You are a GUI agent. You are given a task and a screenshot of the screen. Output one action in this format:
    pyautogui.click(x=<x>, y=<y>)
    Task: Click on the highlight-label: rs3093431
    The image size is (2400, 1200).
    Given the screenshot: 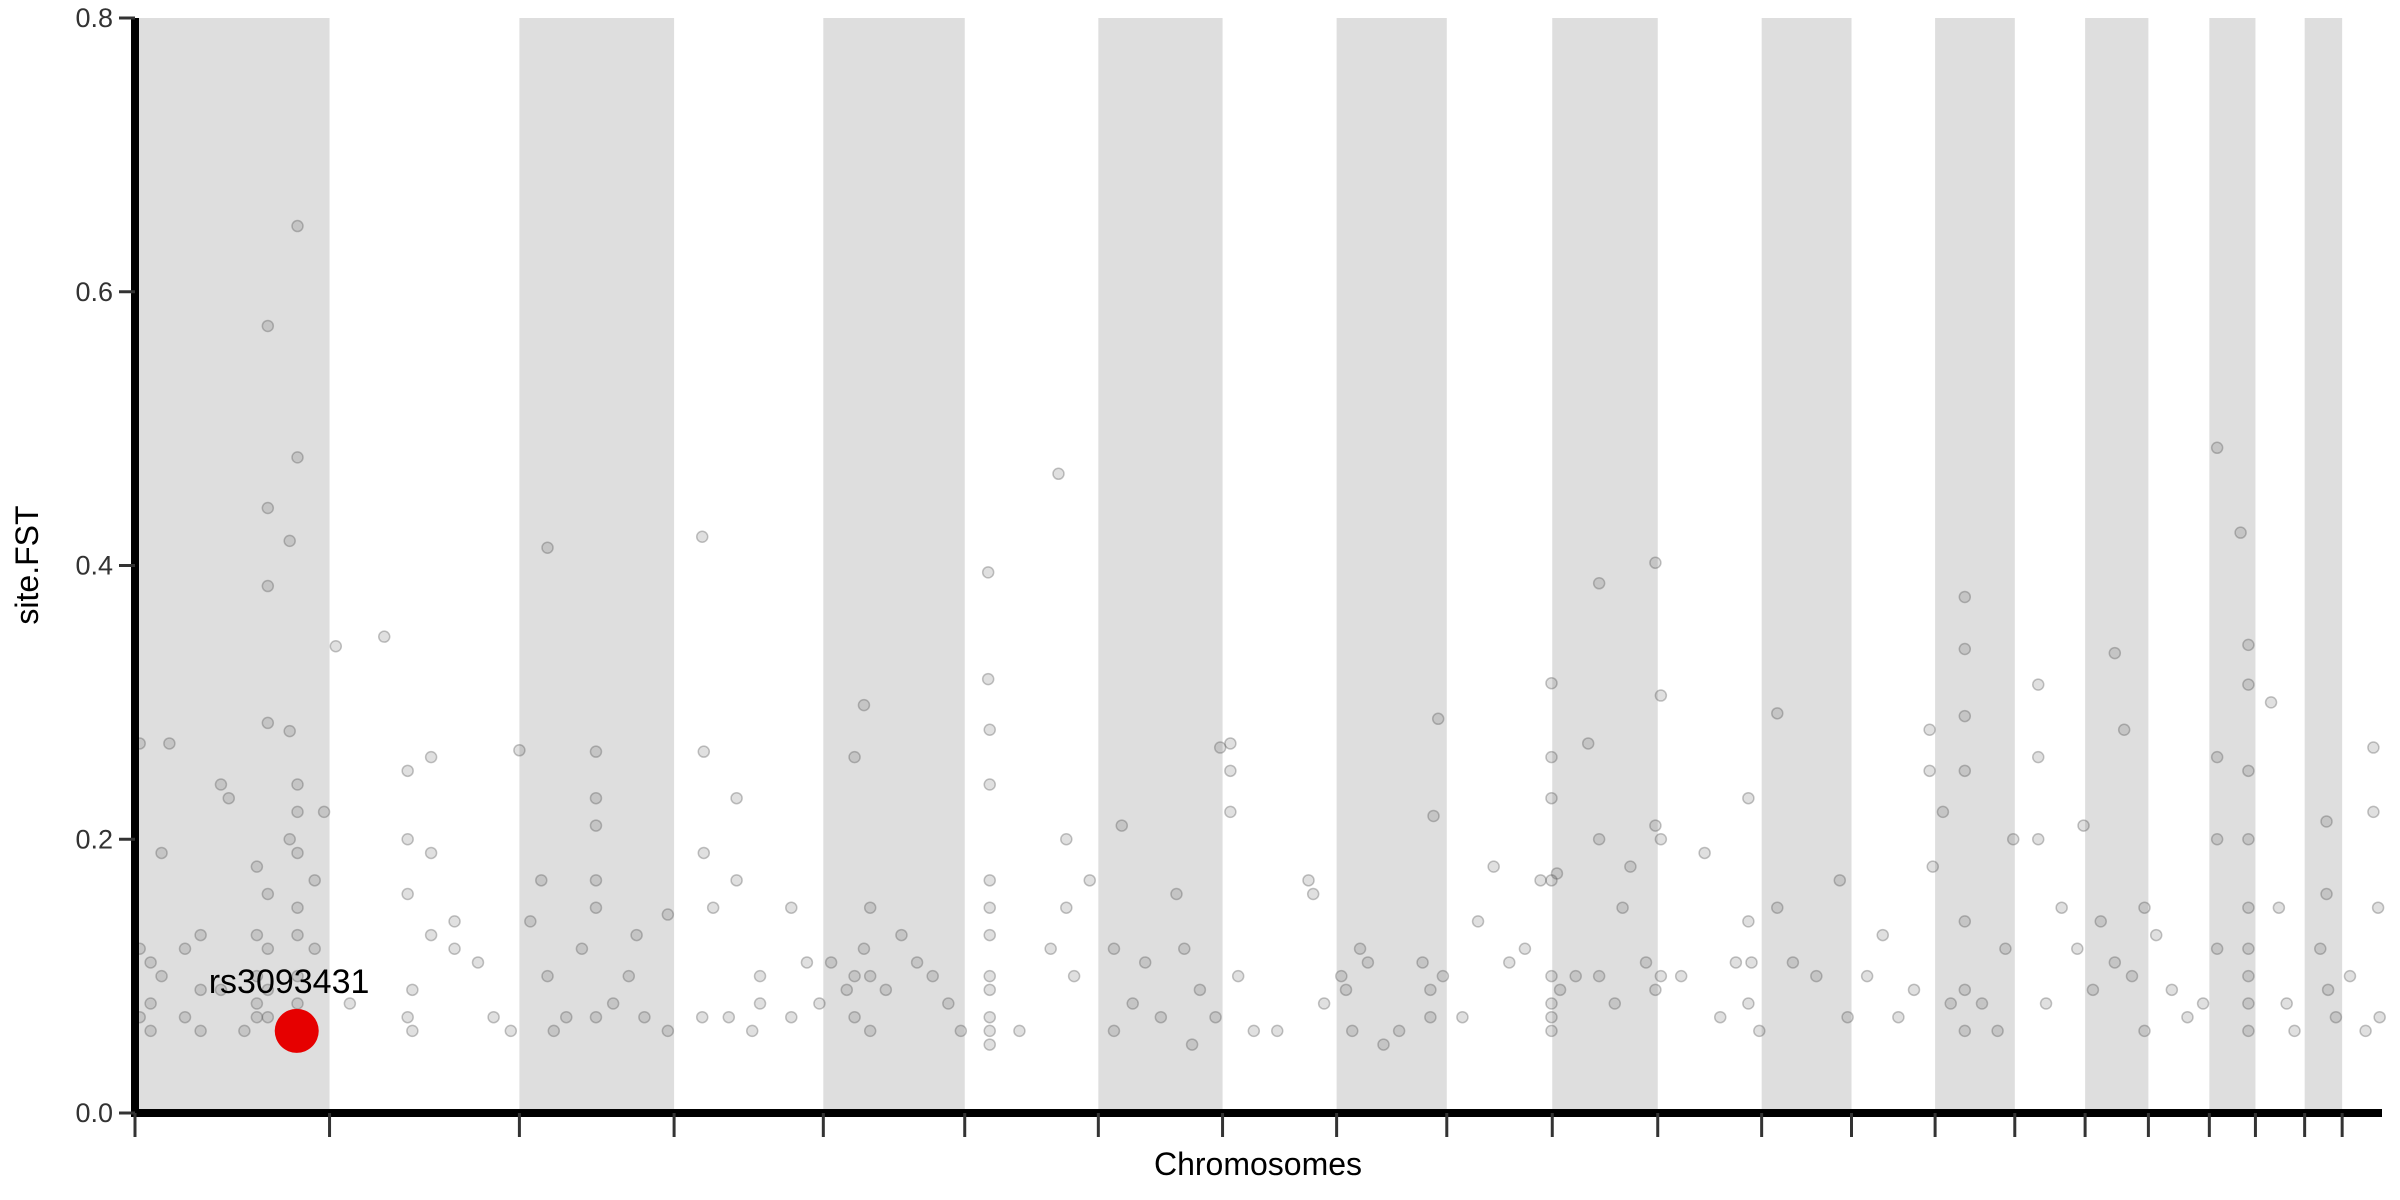 What is the action you would take?
    pyautogui.click(x=289, y=982)
    